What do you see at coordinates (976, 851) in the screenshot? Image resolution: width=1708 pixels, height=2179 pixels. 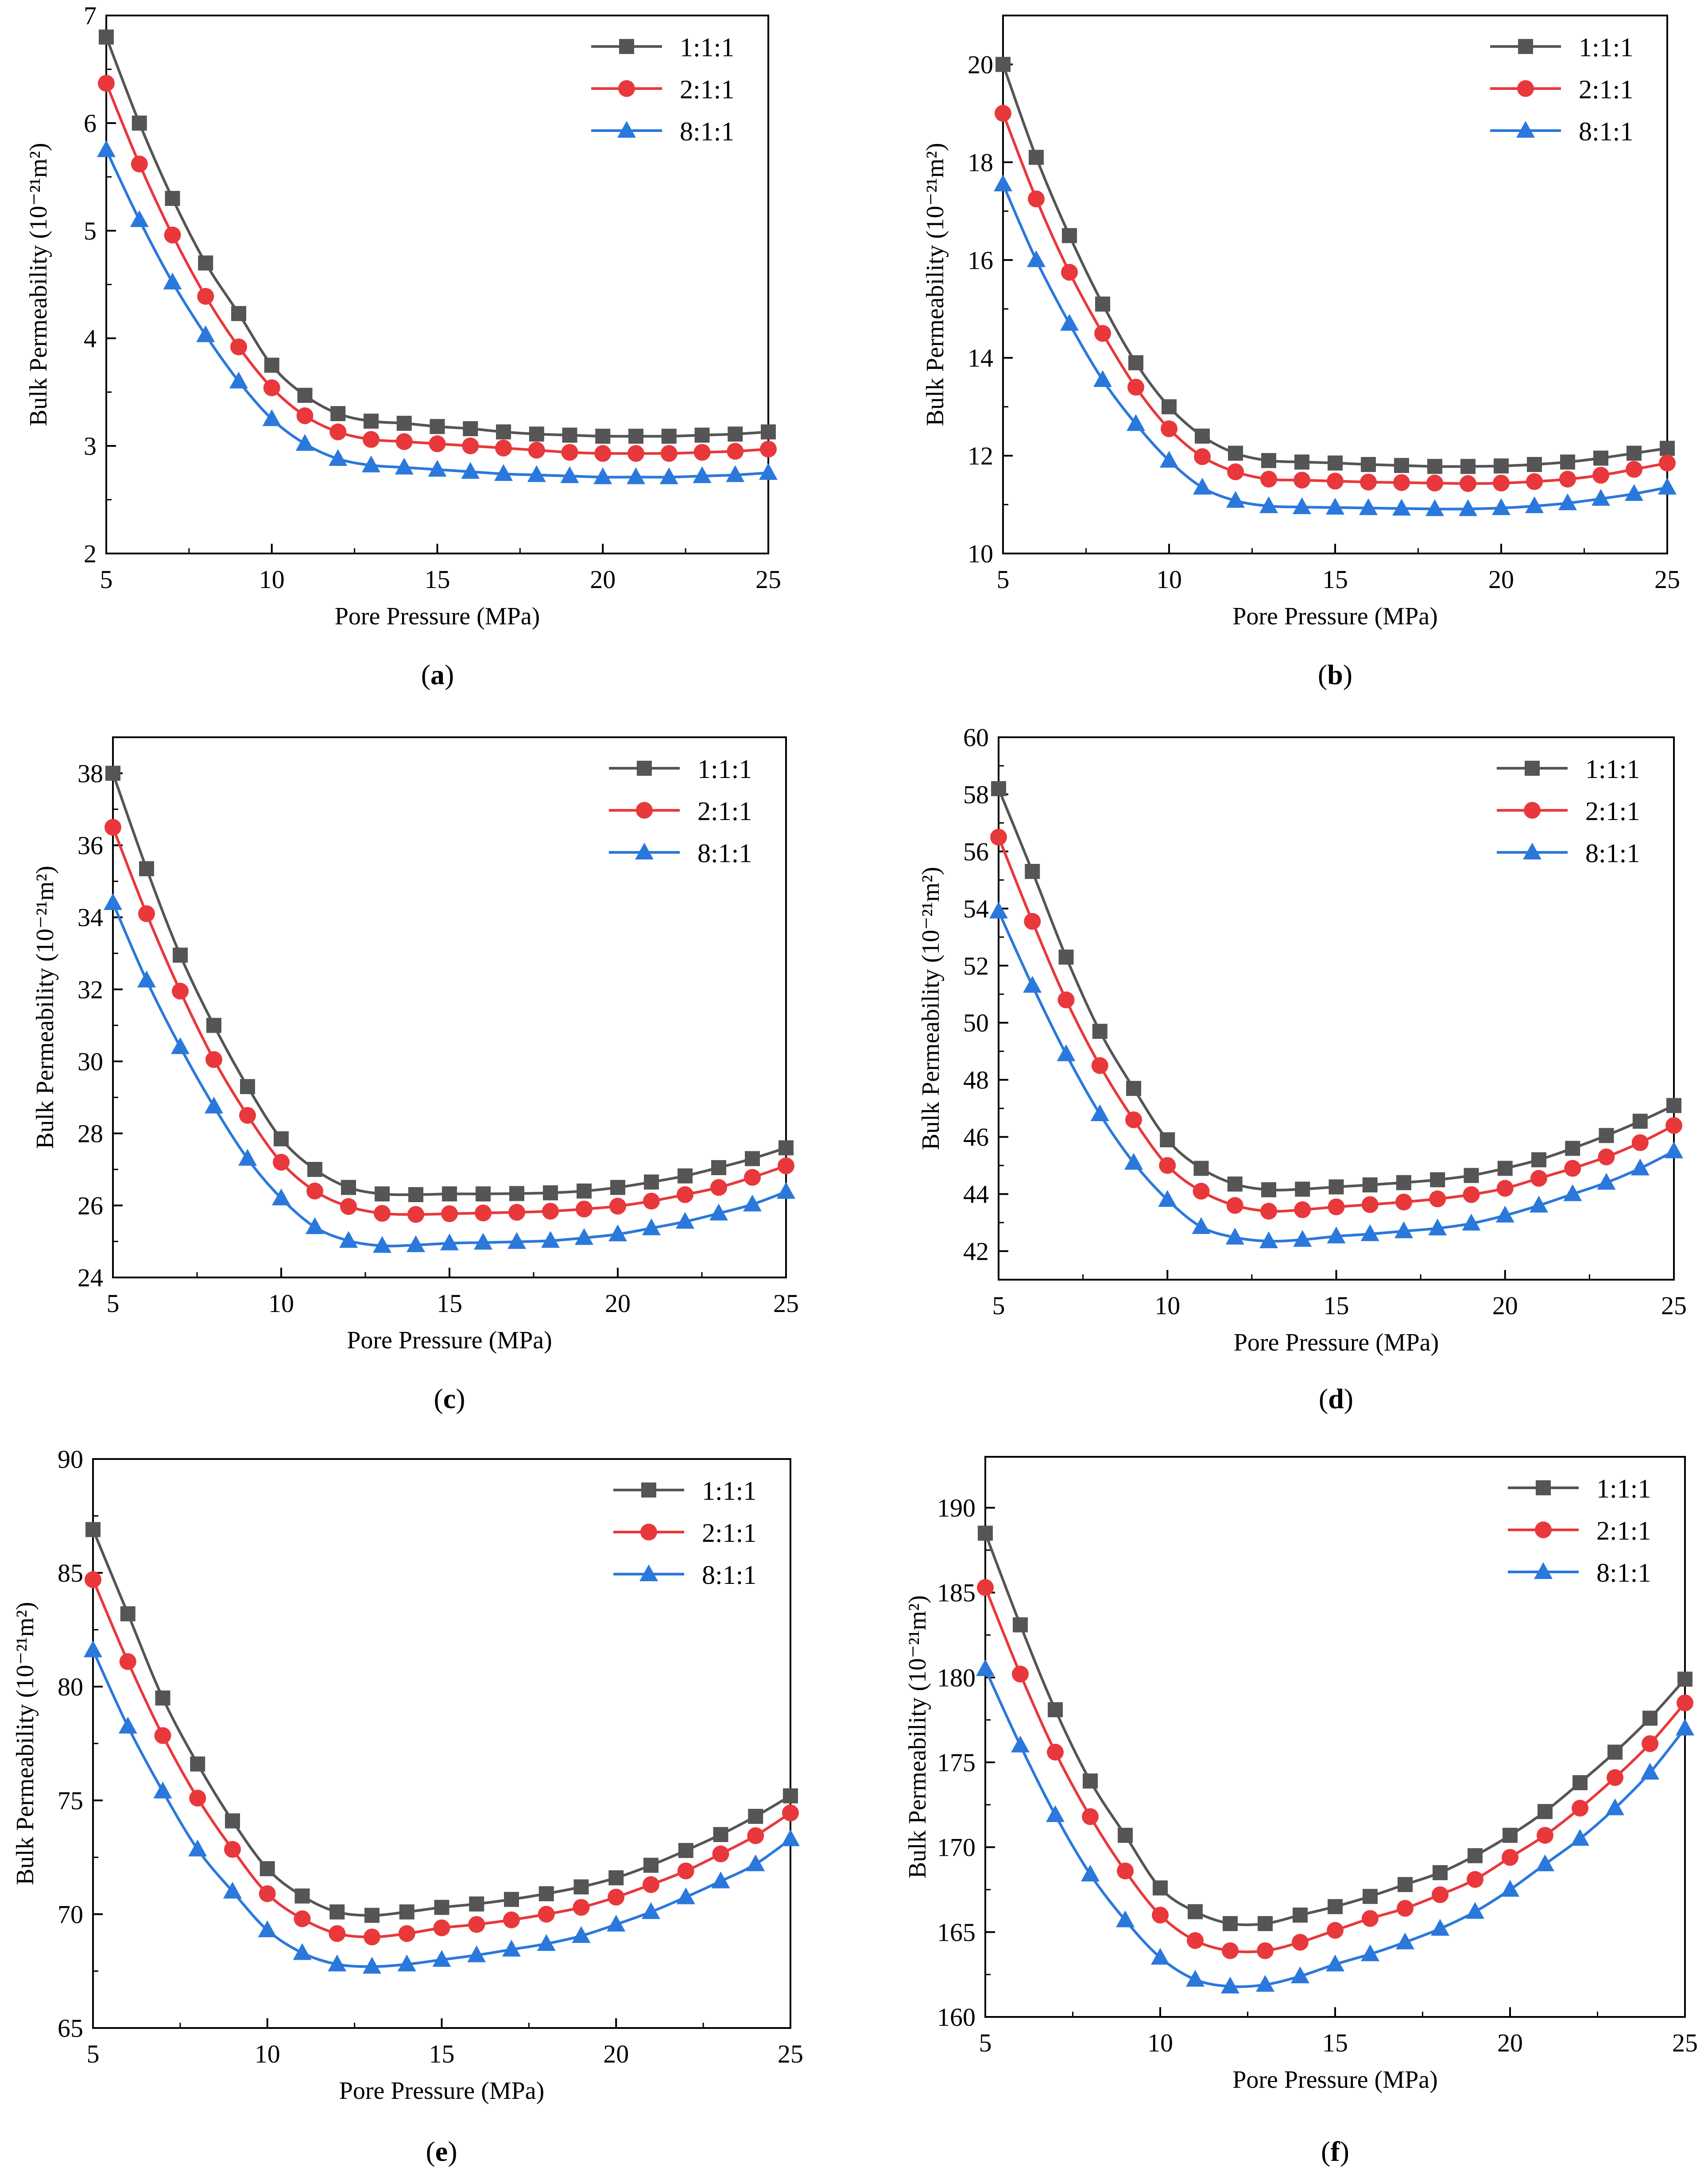 I see `y-tick-label: 56` at bounding box center [976, 851].